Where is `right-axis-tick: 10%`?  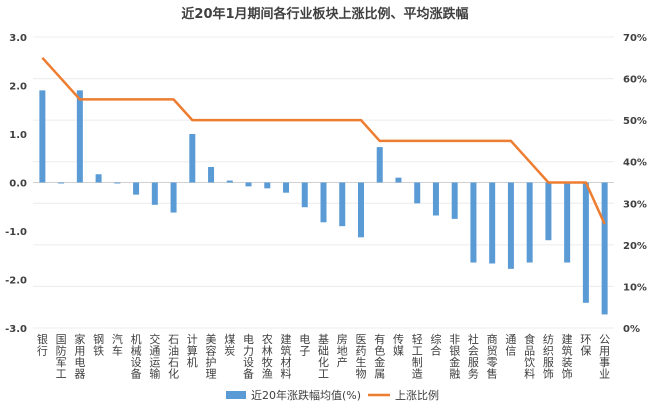 right-axis-tick: 10% is located at coordinates (635, 287).